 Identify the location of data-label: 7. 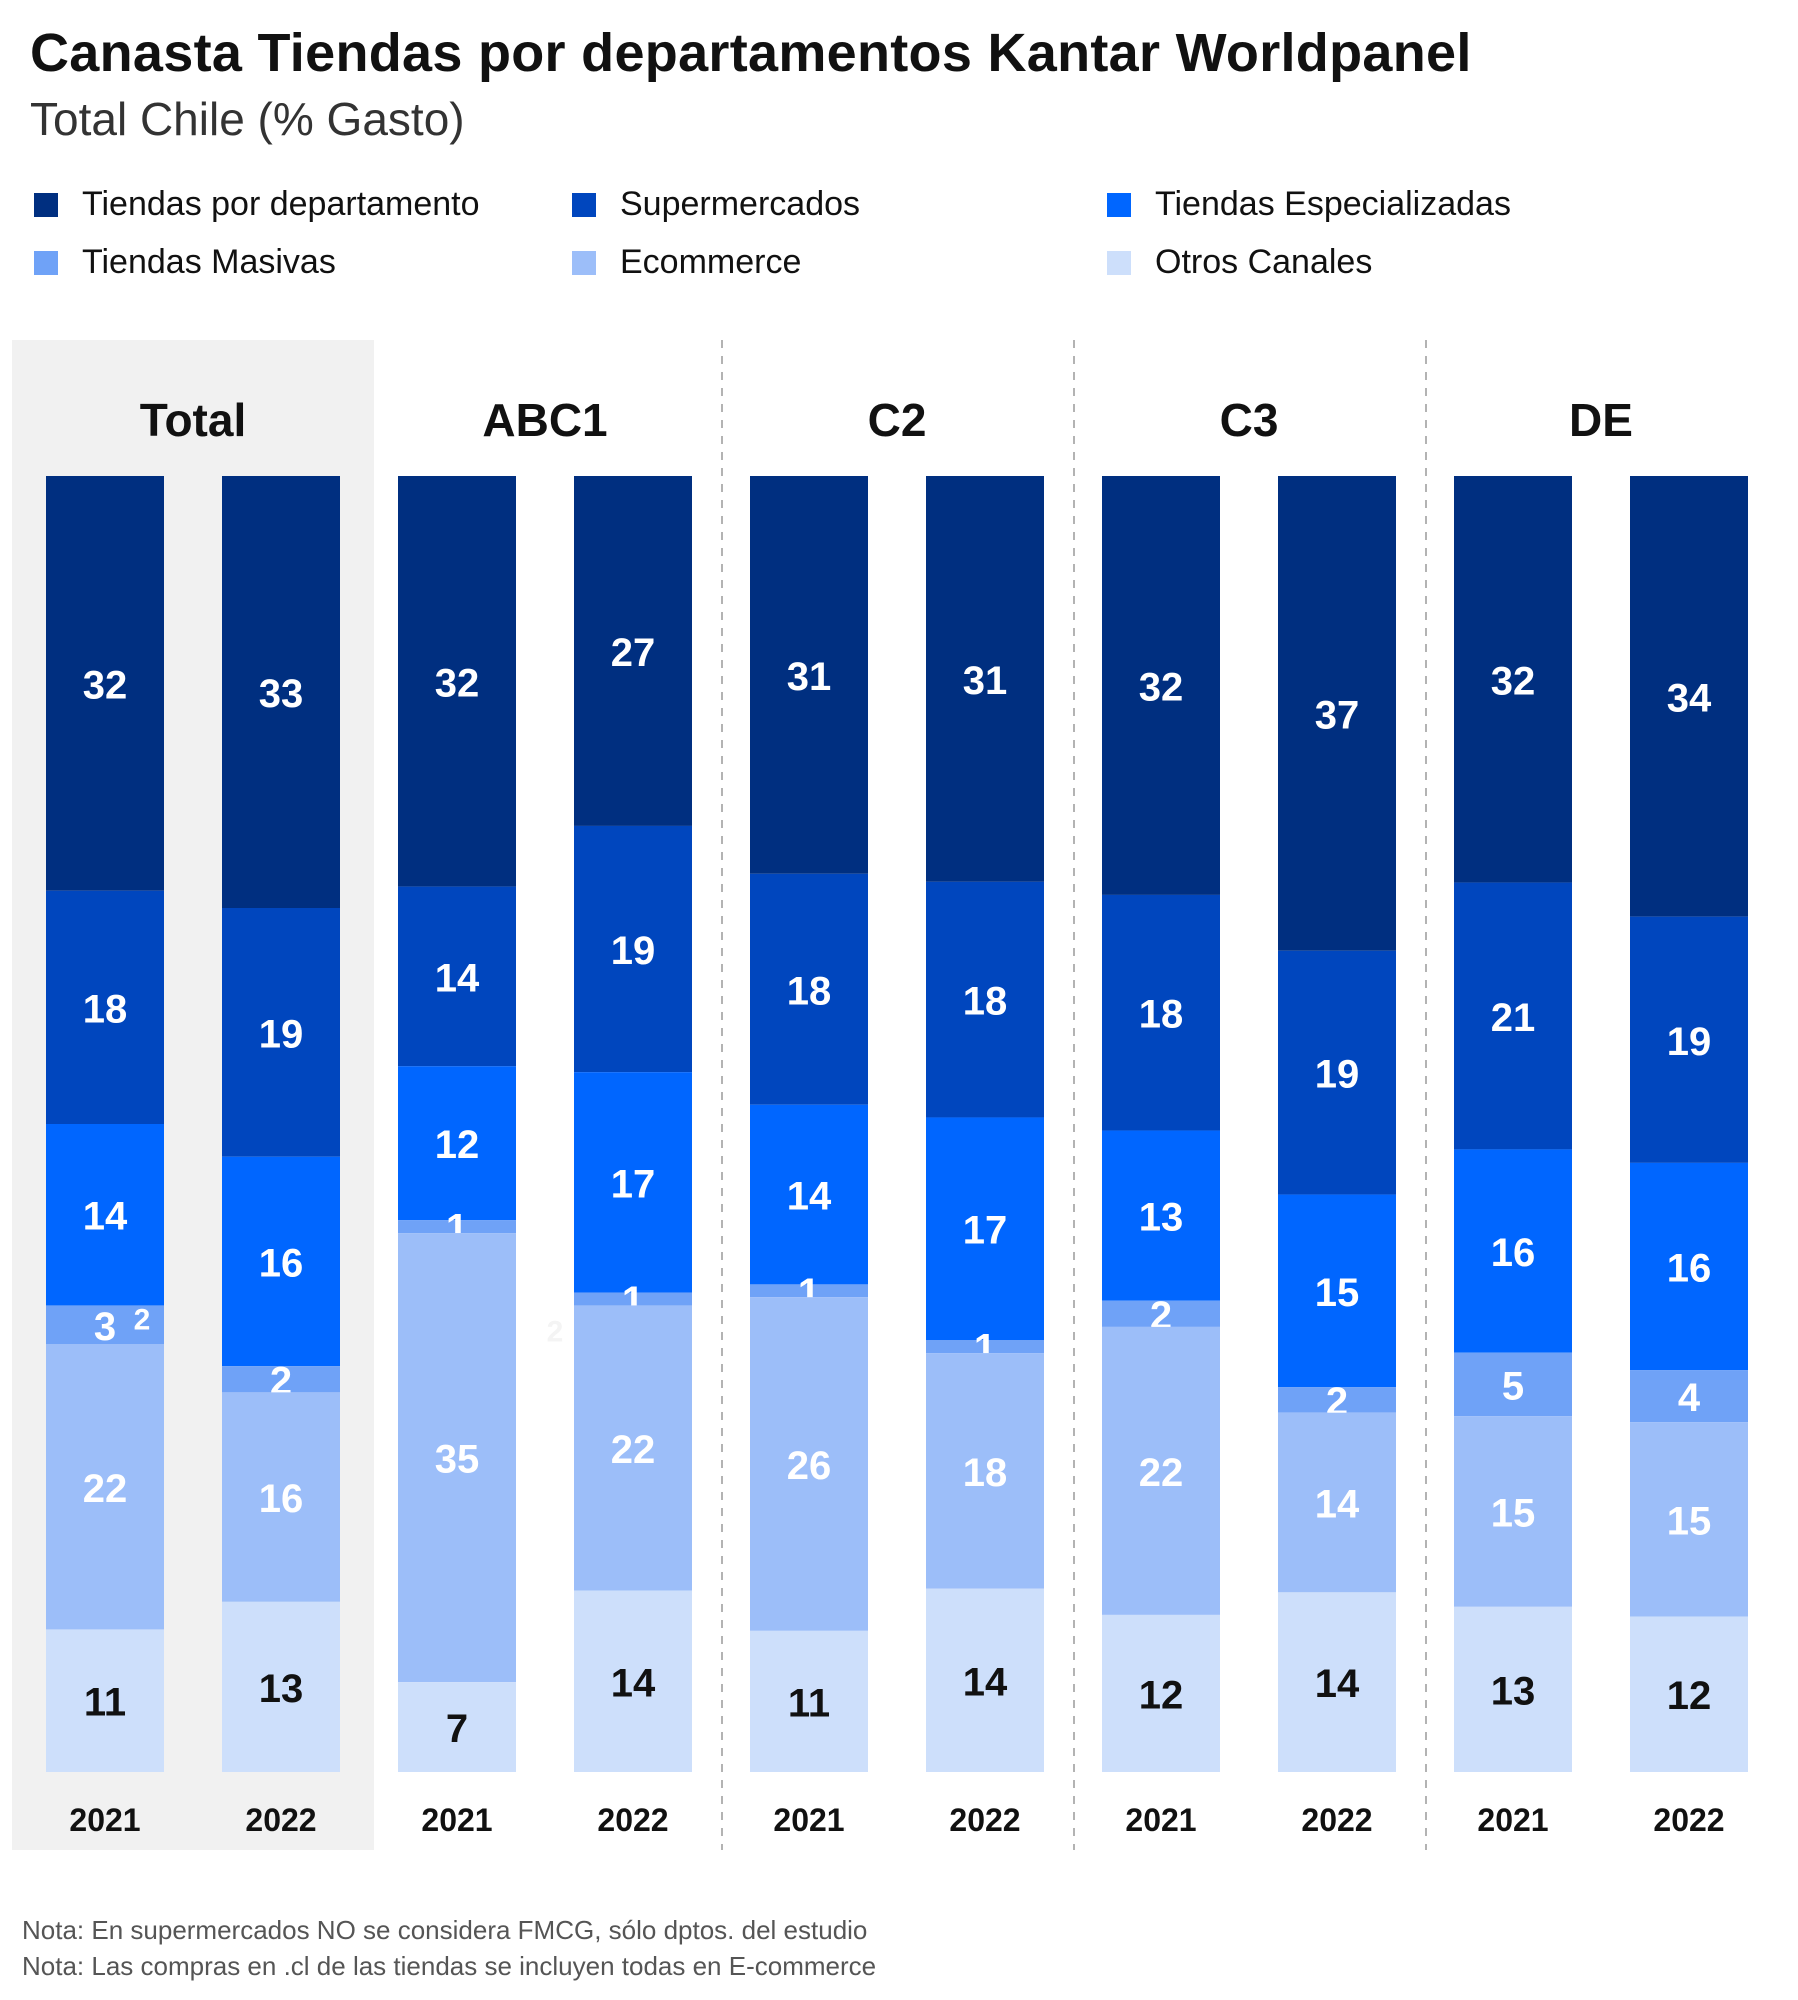
(457, 1729).